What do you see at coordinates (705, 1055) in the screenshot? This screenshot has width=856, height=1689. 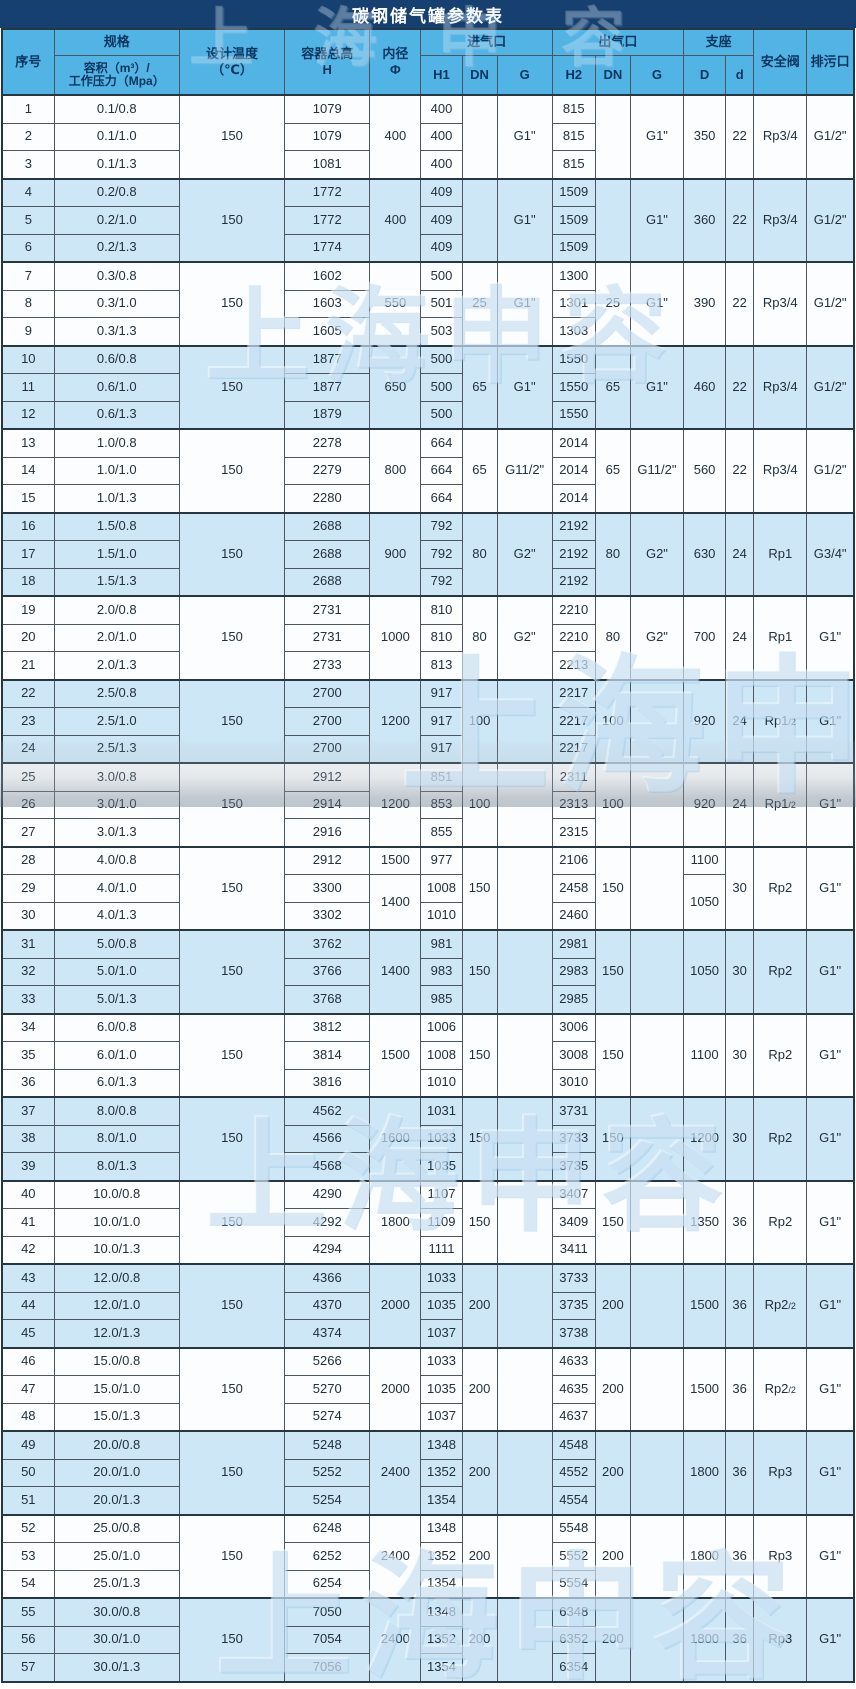 I see `support-D-cell: 1100` at bounding box center [705, 1055].